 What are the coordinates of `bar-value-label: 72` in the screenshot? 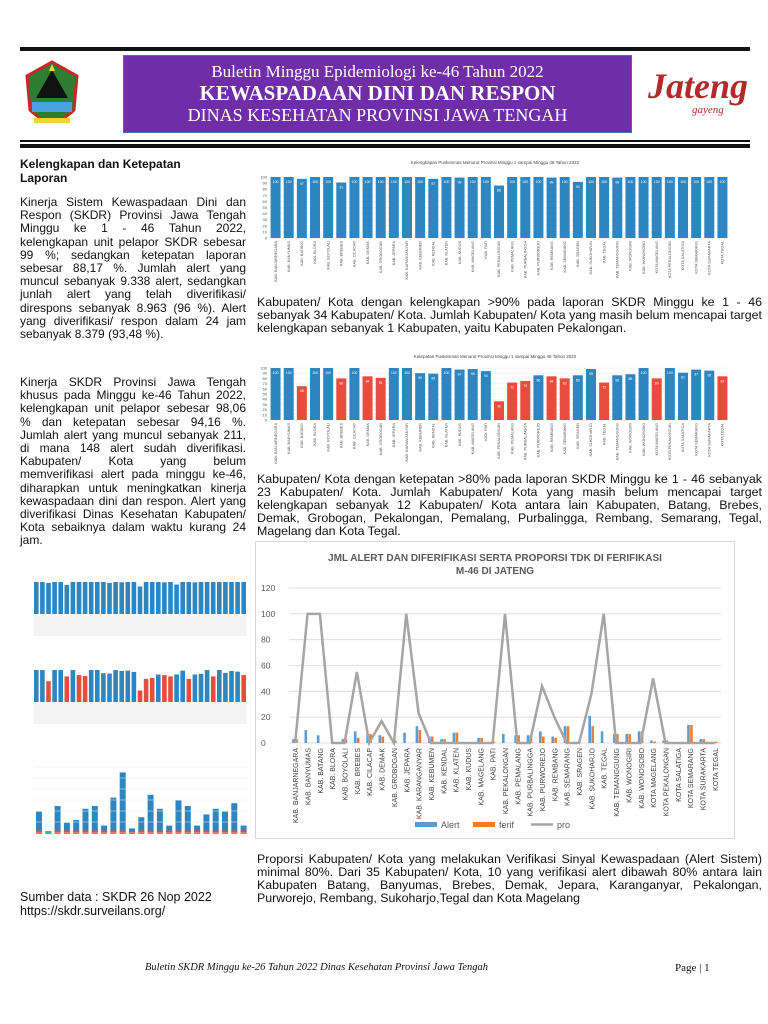 It's located at (604, 388).